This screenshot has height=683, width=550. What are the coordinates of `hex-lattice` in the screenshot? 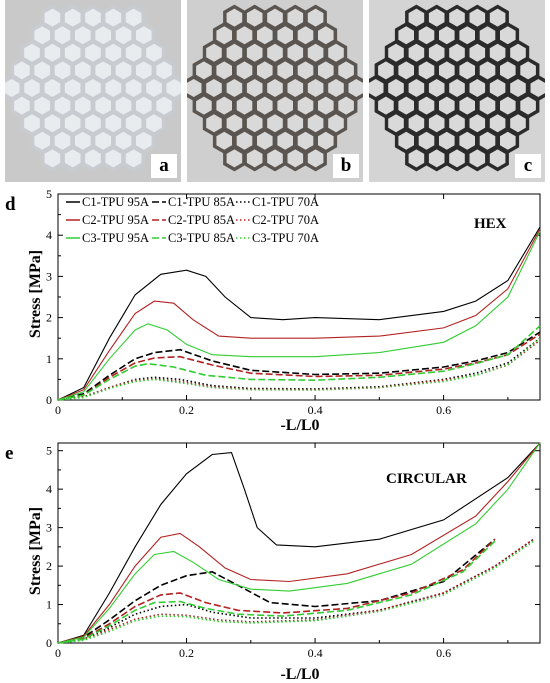 It's located at (275, 88).